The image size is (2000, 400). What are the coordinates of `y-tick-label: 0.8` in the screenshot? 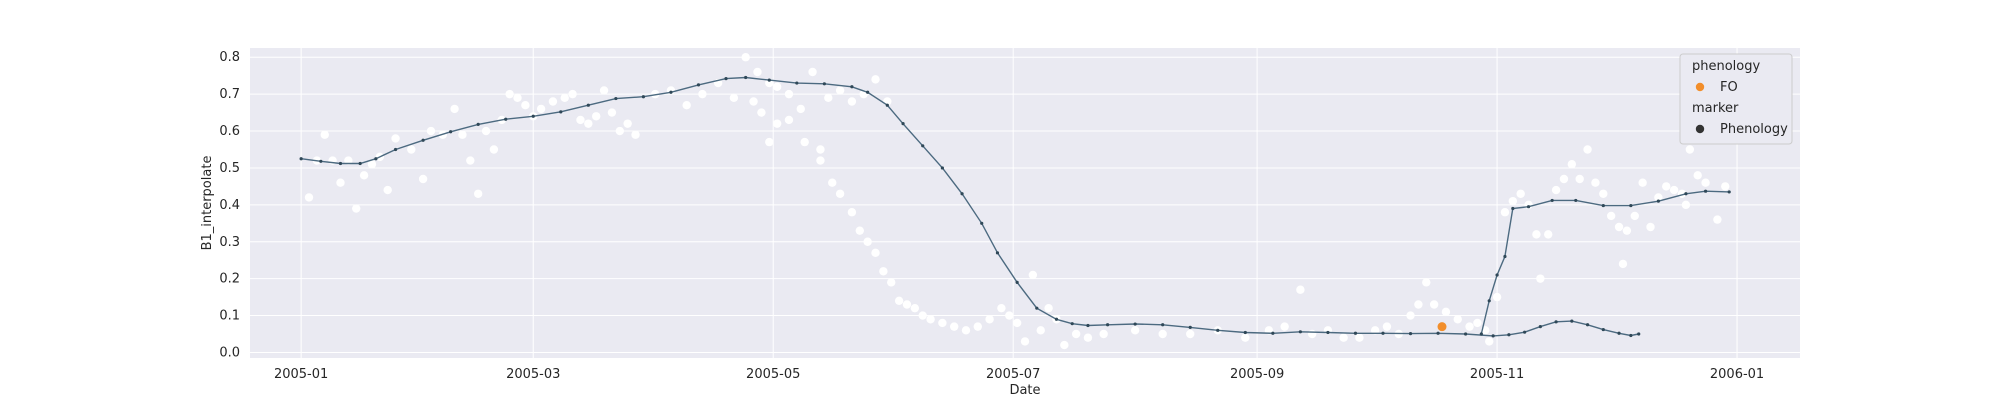 It's located at (229, 57).